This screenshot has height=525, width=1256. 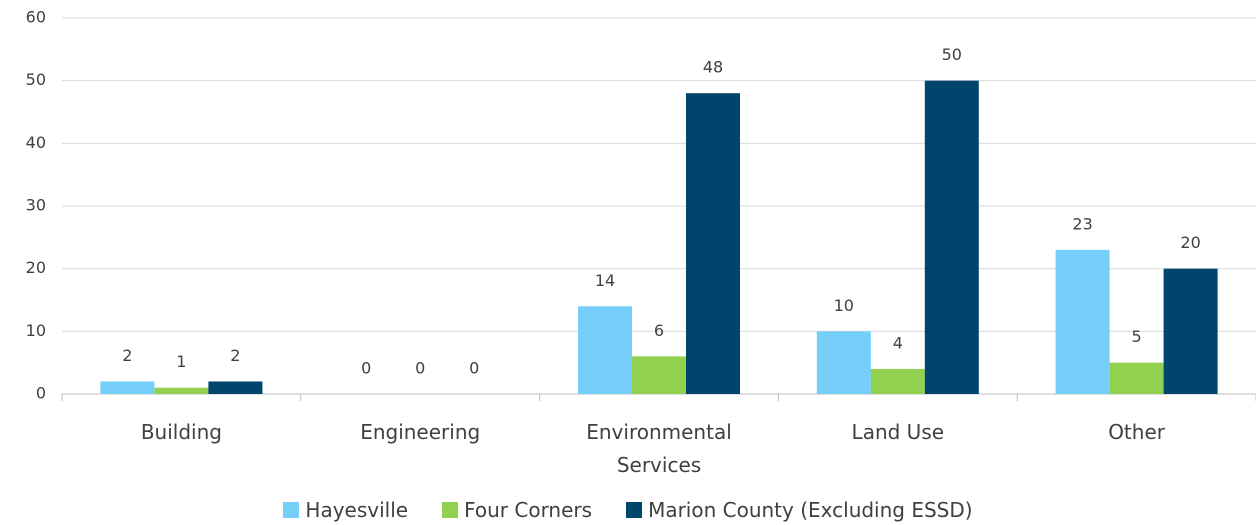 What do you see at coordinates (713, 67) in the screenshot?
I see `data-label: 48` at bounding box center [713, 67].